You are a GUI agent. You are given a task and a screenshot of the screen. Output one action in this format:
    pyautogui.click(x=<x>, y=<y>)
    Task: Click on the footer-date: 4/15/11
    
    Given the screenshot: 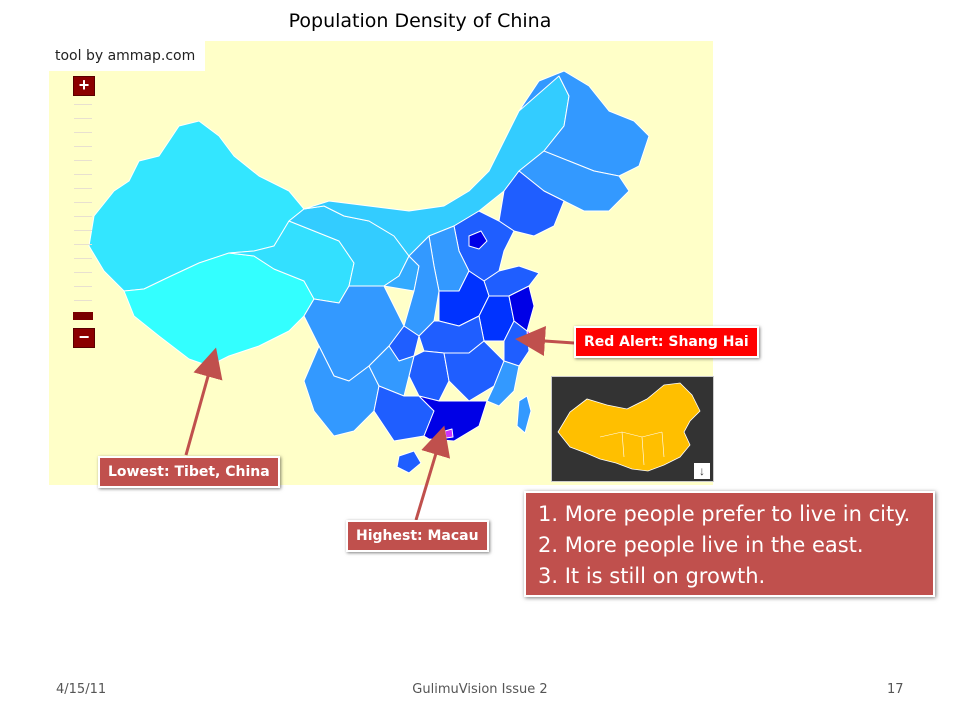 What is the action you would take?
    pyautogui.click(x=81, y=689)
    